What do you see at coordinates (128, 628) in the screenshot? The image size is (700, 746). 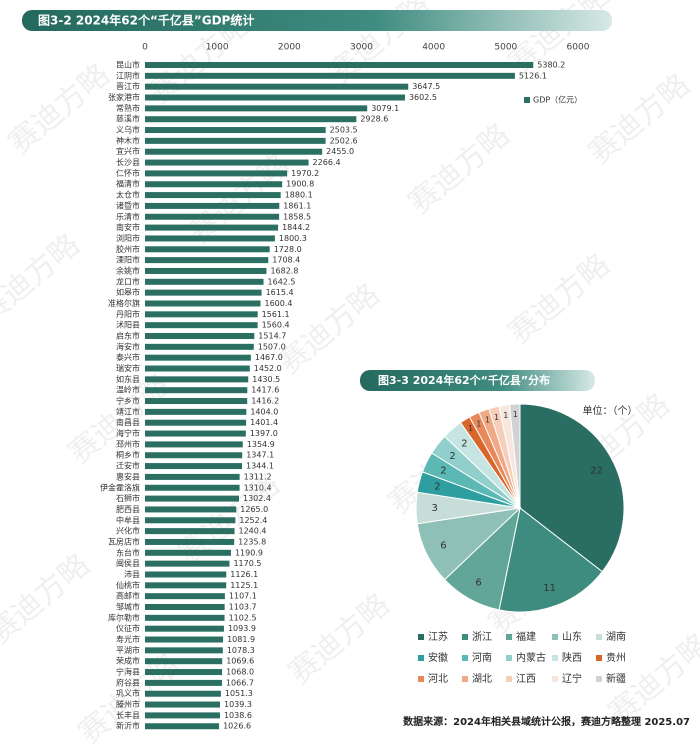 I see `category-label: 仪征市` at bounding box center [128, 628].